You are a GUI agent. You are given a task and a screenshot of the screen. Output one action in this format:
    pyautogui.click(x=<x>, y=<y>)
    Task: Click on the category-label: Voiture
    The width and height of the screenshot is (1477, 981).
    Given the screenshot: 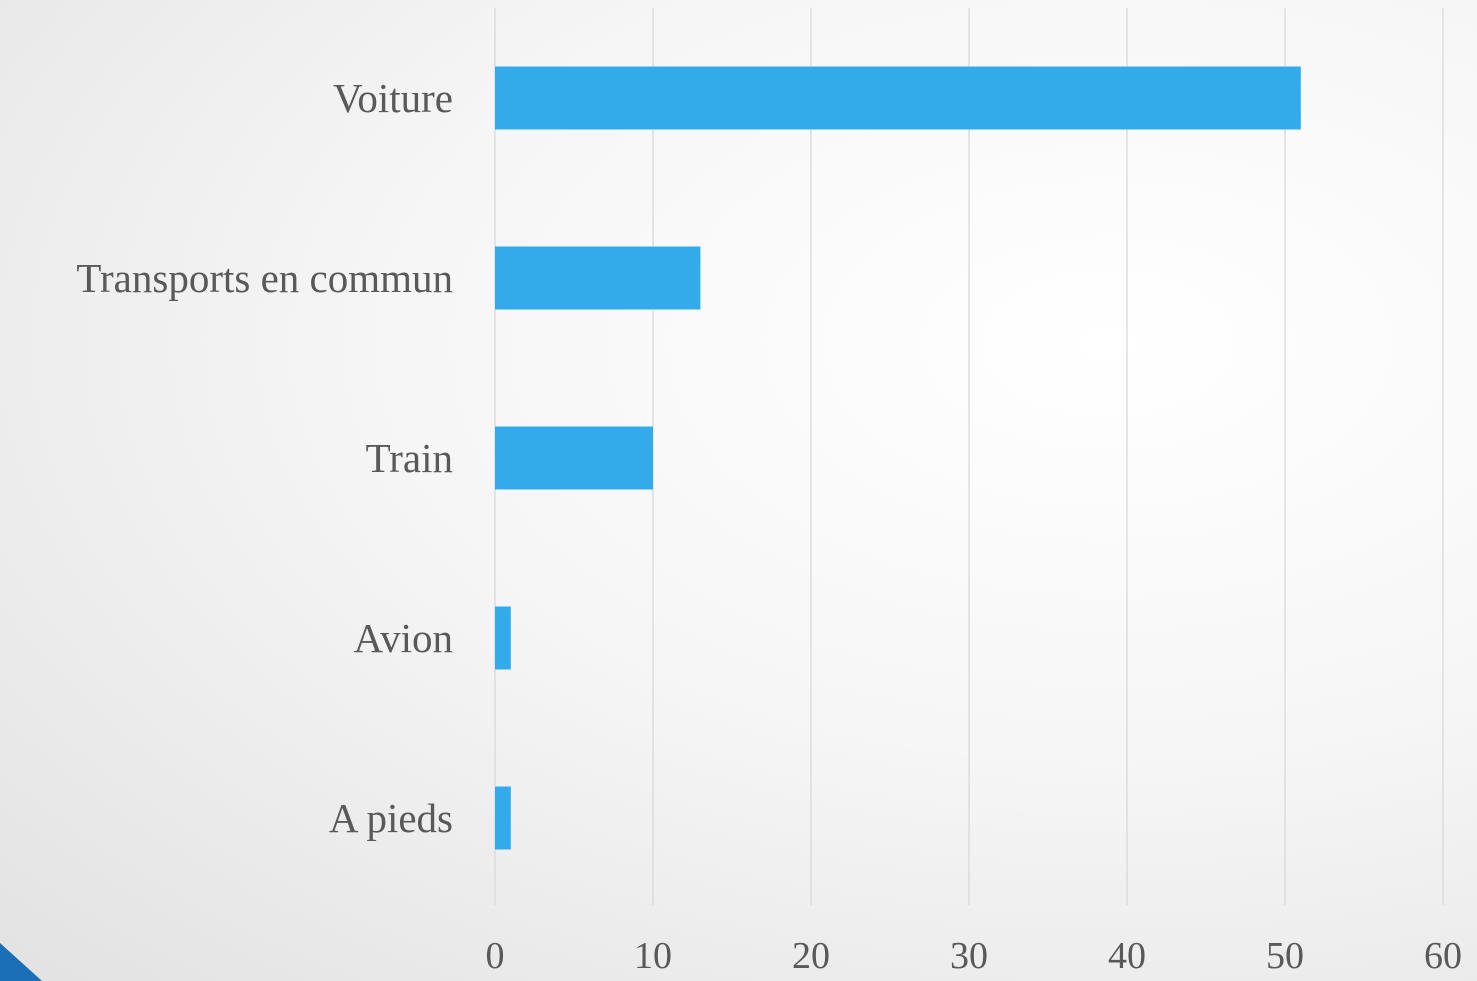 What is the action you would take?
    pyautogui.click(x=393, y=98)
    